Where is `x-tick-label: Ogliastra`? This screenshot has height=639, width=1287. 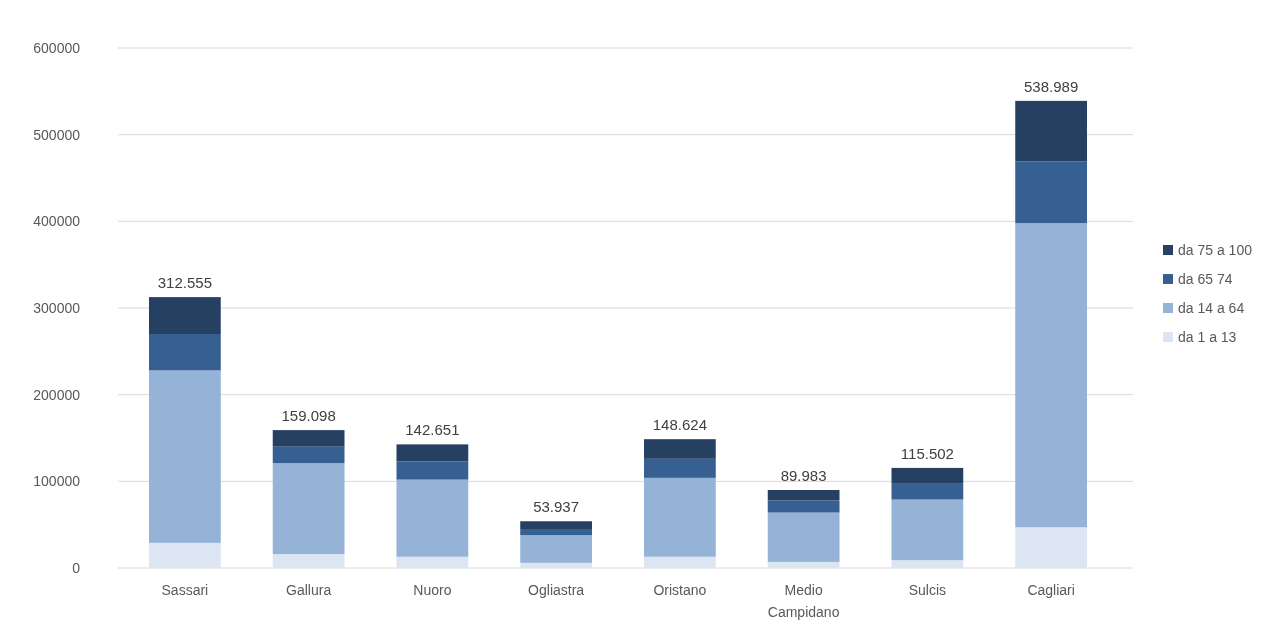 x-tick-label: Ogliastra is located at coordinates (556, 590).